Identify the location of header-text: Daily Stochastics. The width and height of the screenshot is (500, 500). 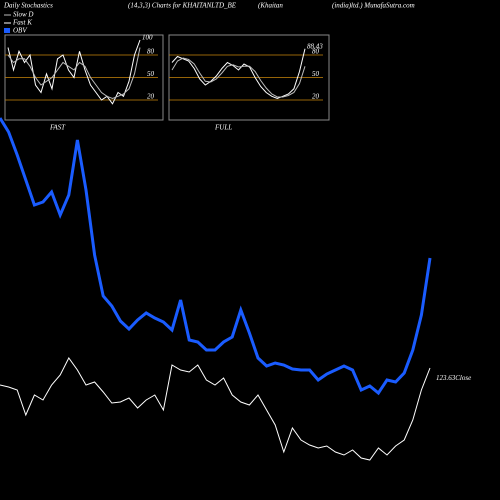
(28, 6).